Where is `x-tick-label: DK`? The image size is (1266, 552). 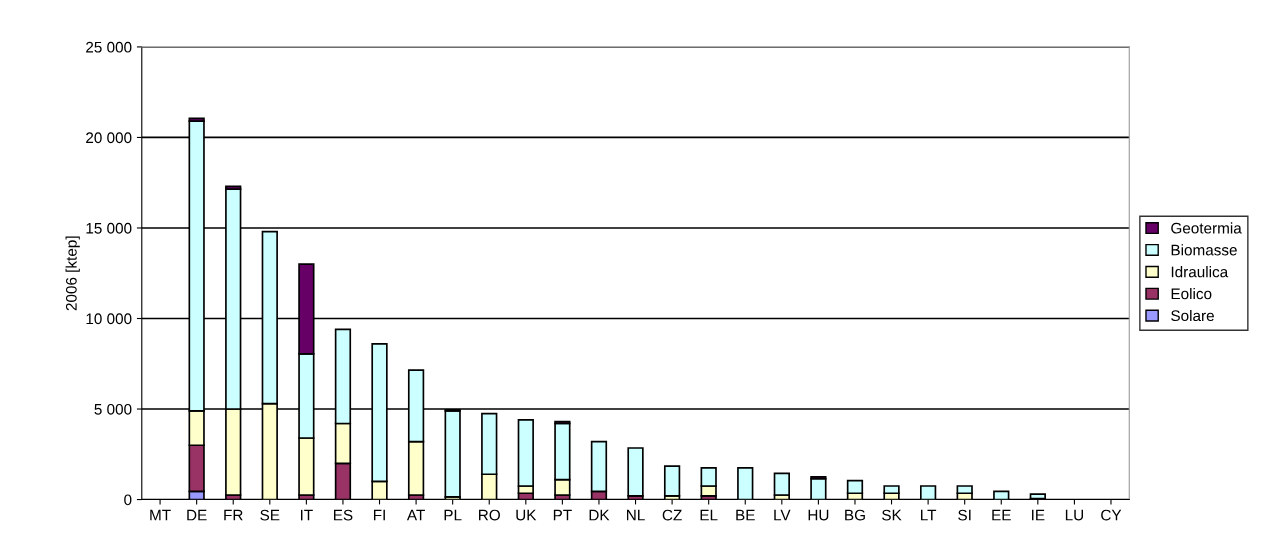
x-tick-label: DK is located at coordinates (599, 515).